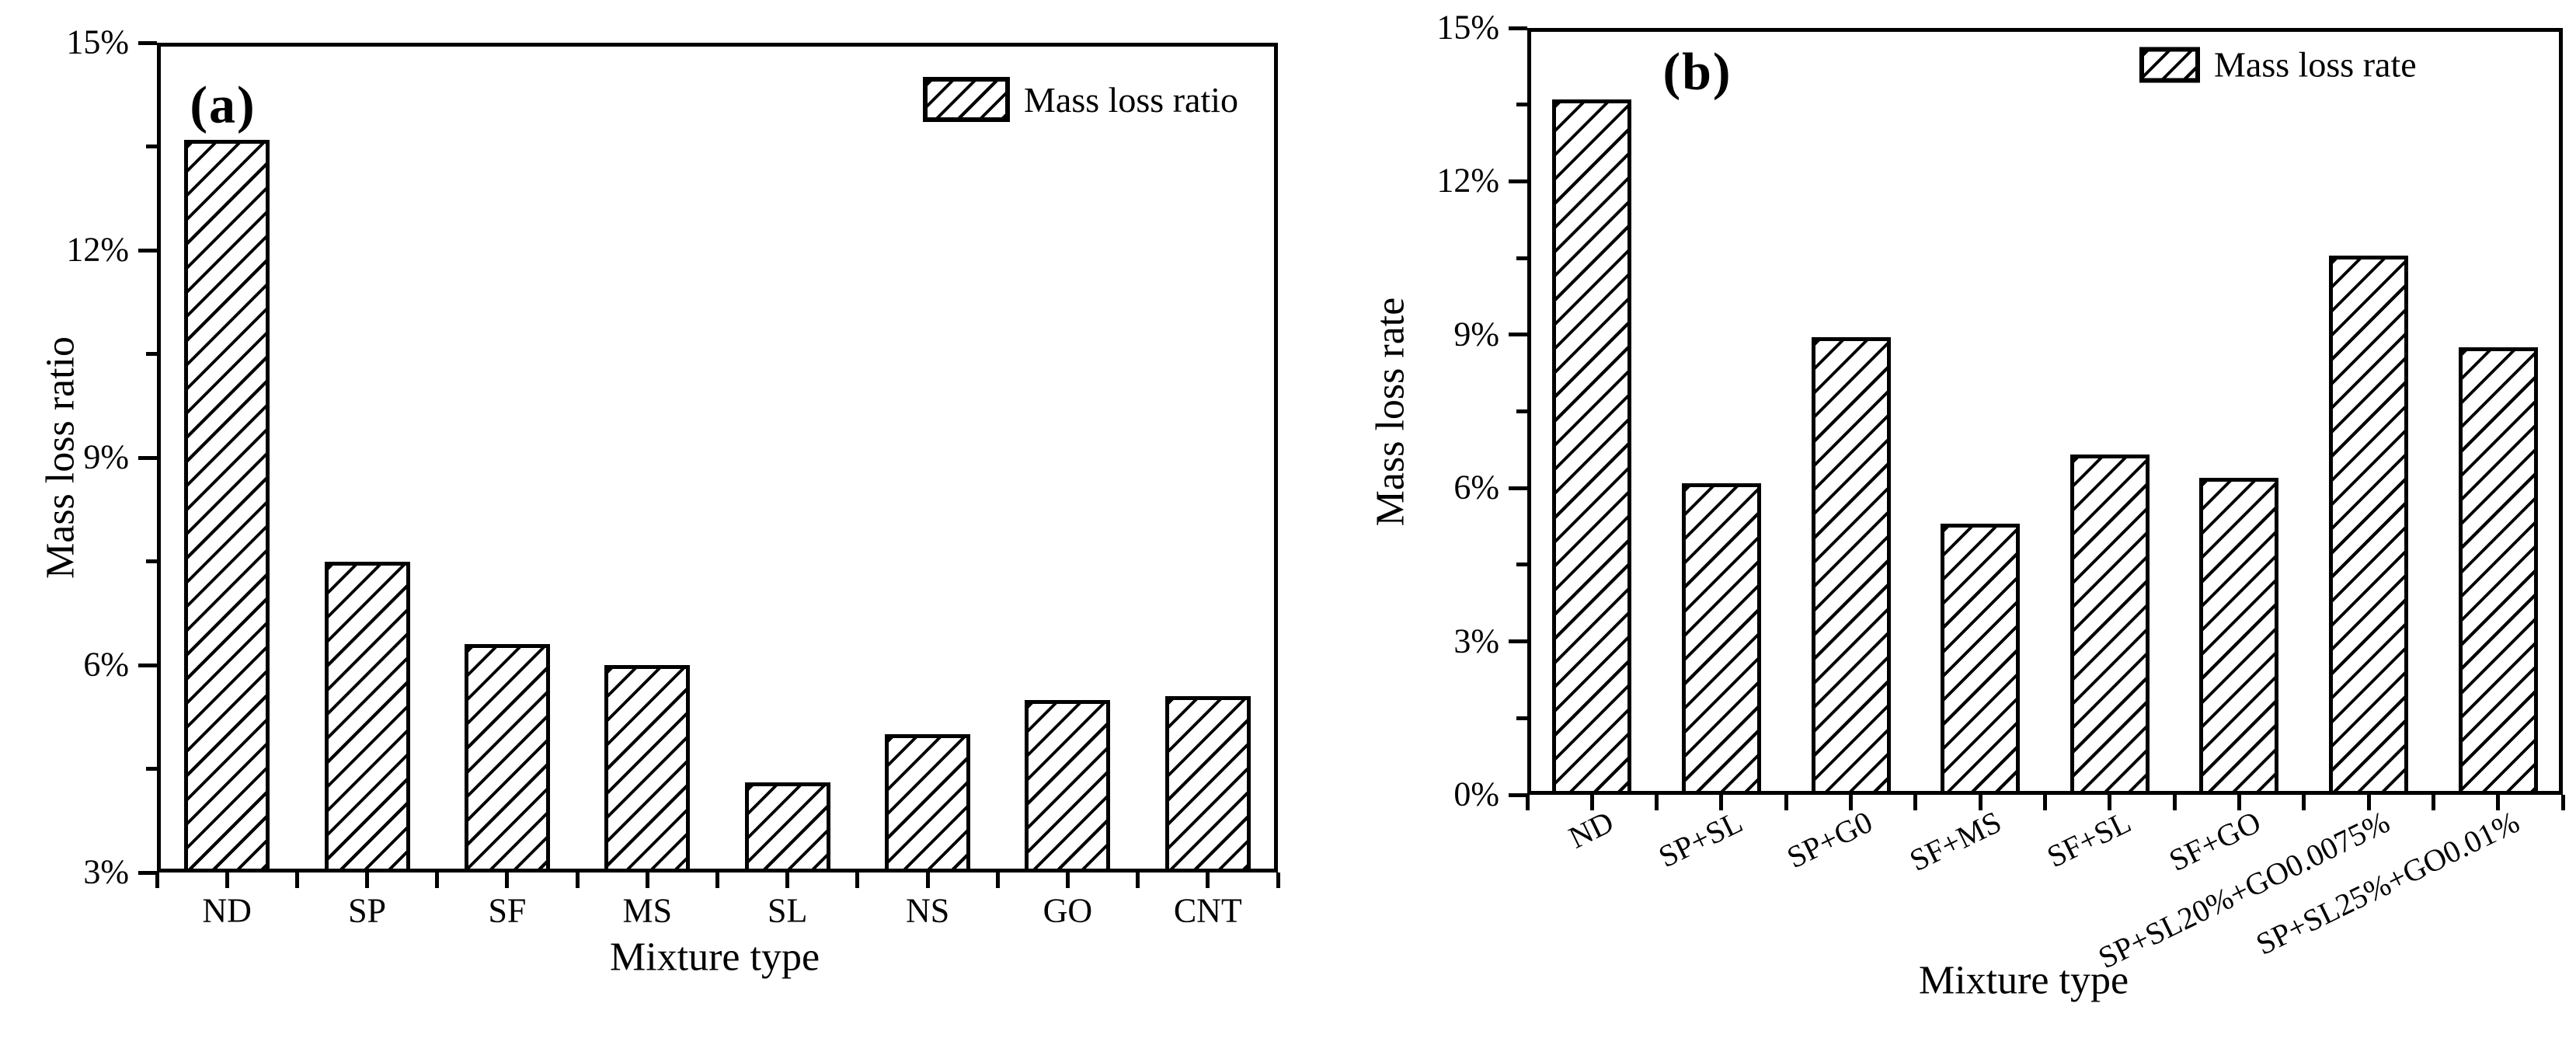 The image size is (2576, 1038). I want to click on y-axis-title-b: Mass loss rate, so click(1390, 412).